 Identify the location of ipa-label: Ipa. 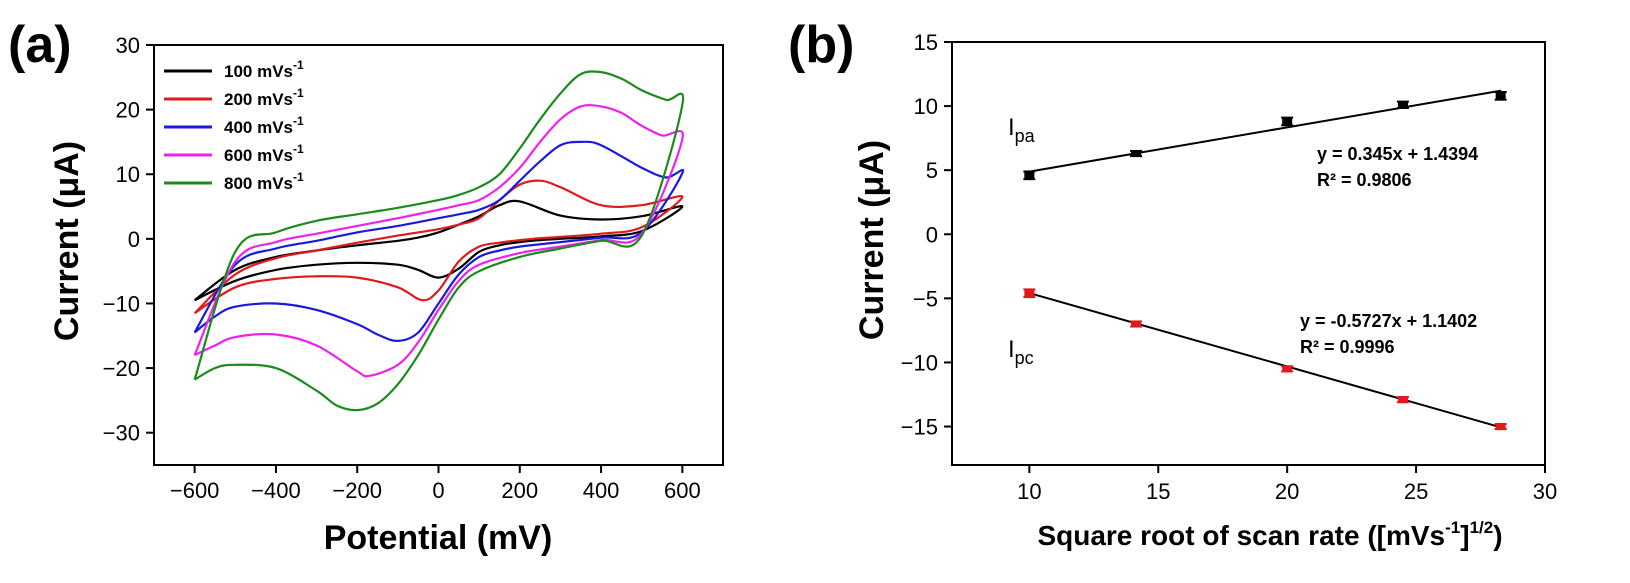
(1022, 130).